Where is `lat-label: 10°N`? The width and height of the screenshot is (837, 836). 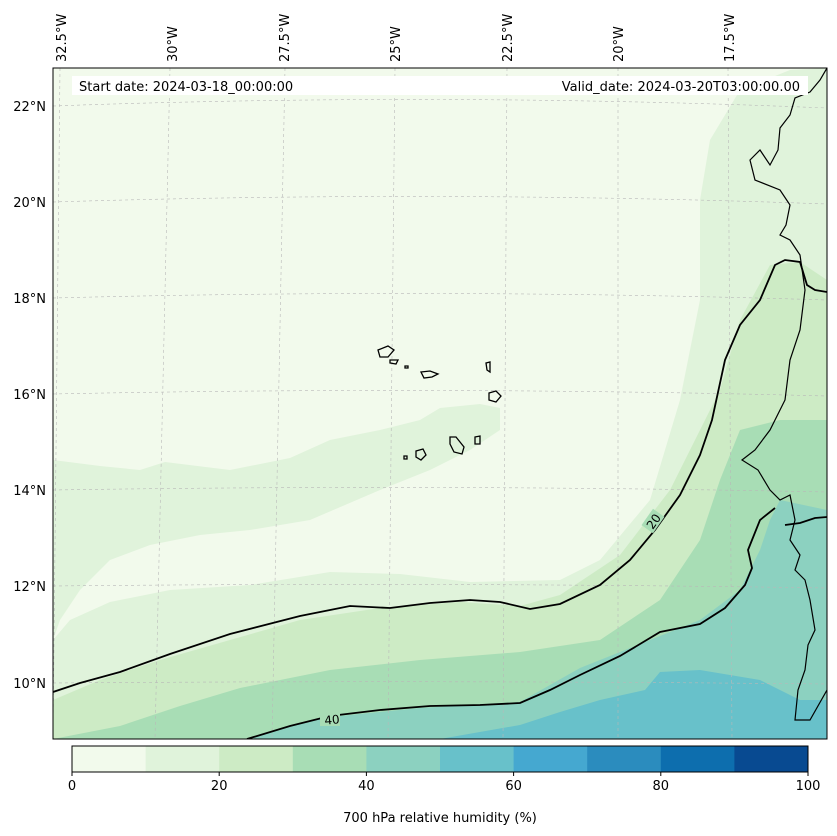
lat-label: 10°N is located at coordinates (29, 684).